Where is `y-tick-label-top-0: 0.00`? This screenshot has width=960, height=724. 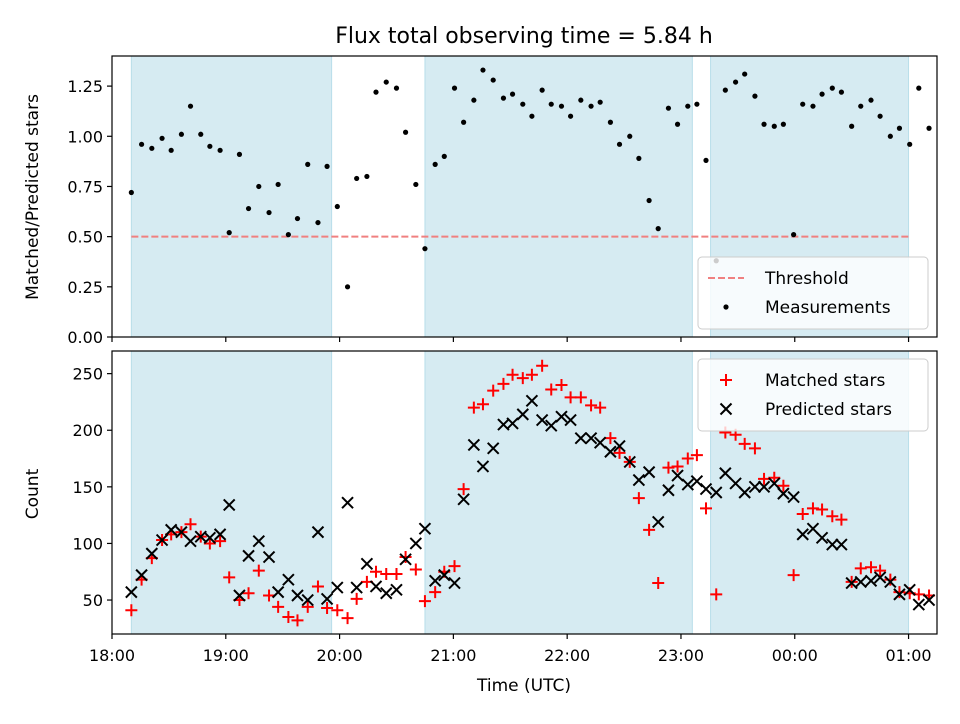
y-tick-label-top-0: 0.00 is located at coordinates (85, 337).